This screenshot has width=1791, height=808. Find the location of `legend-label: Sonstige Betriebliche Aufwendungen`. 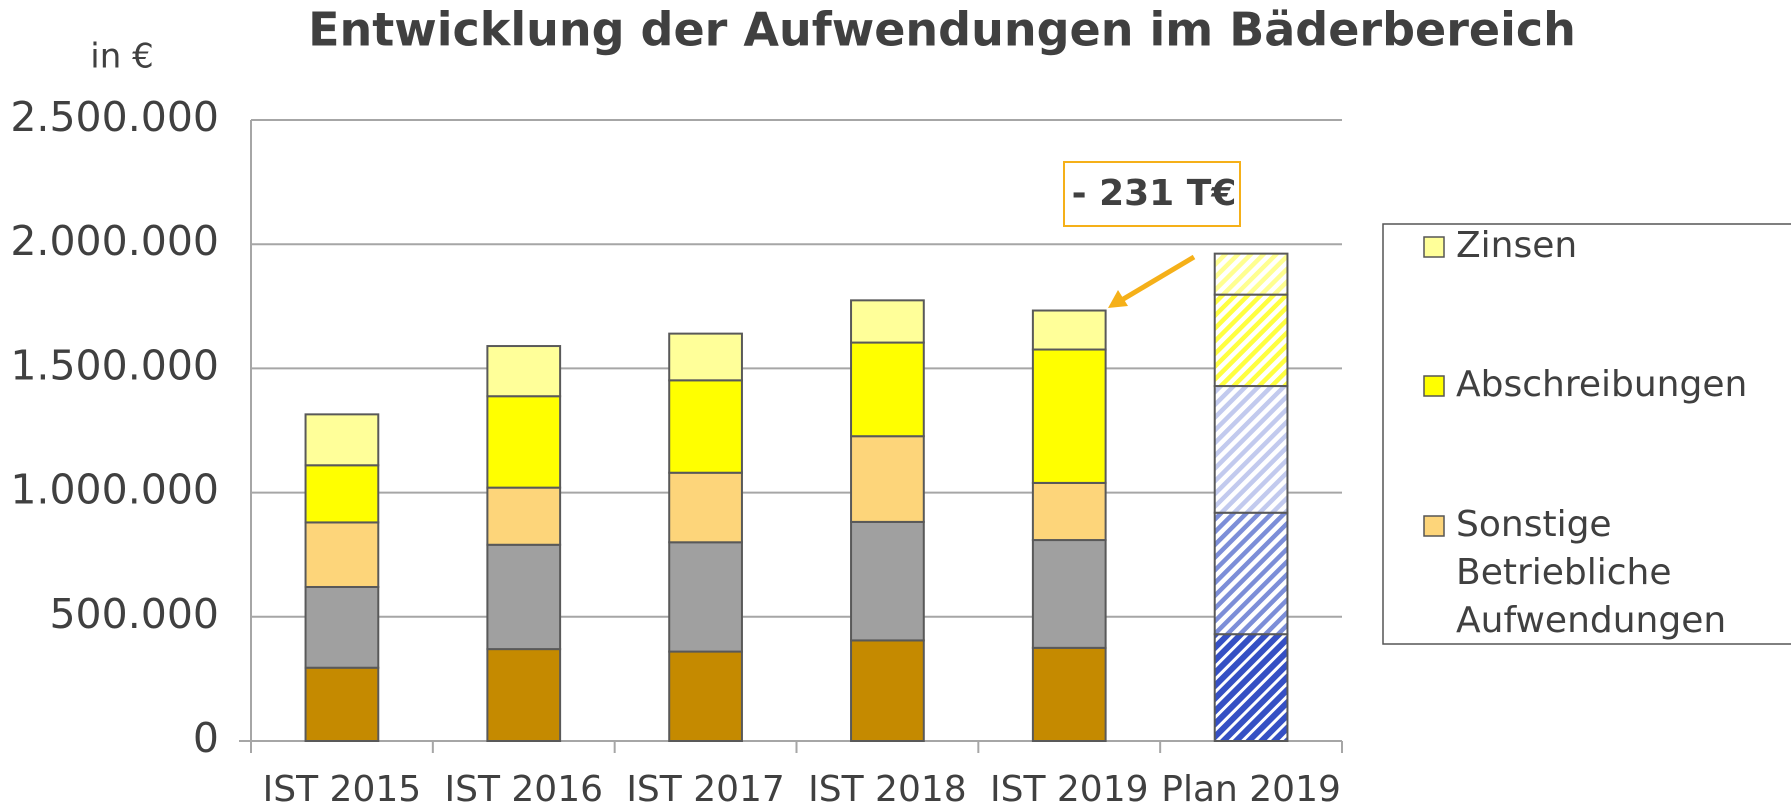

legend-label: Sonstige Betriebliche Aufwendungen is located at coordinates (1591, 572).